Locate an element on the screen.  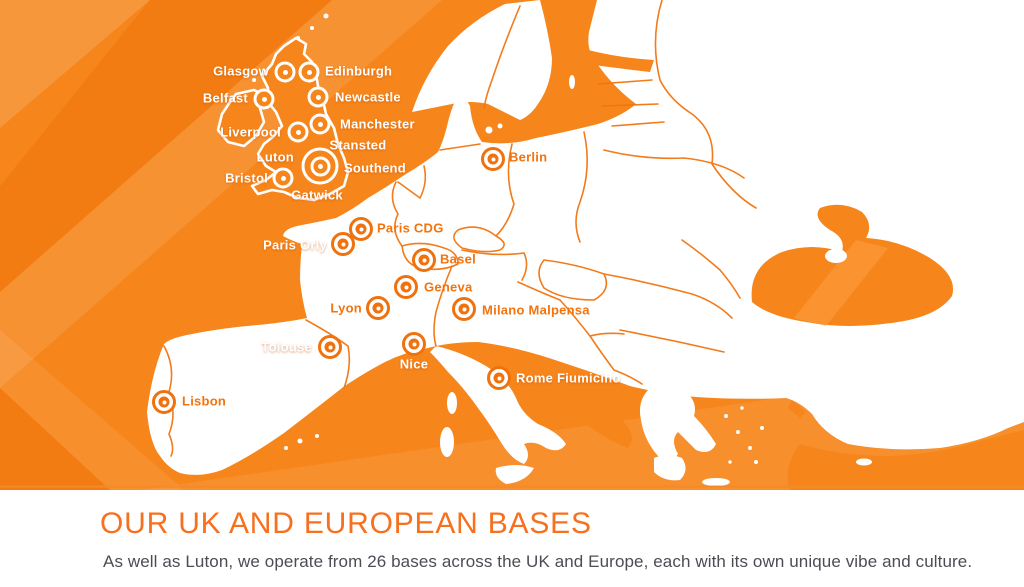
adriatic-sea is located at coordinates (563, 397).